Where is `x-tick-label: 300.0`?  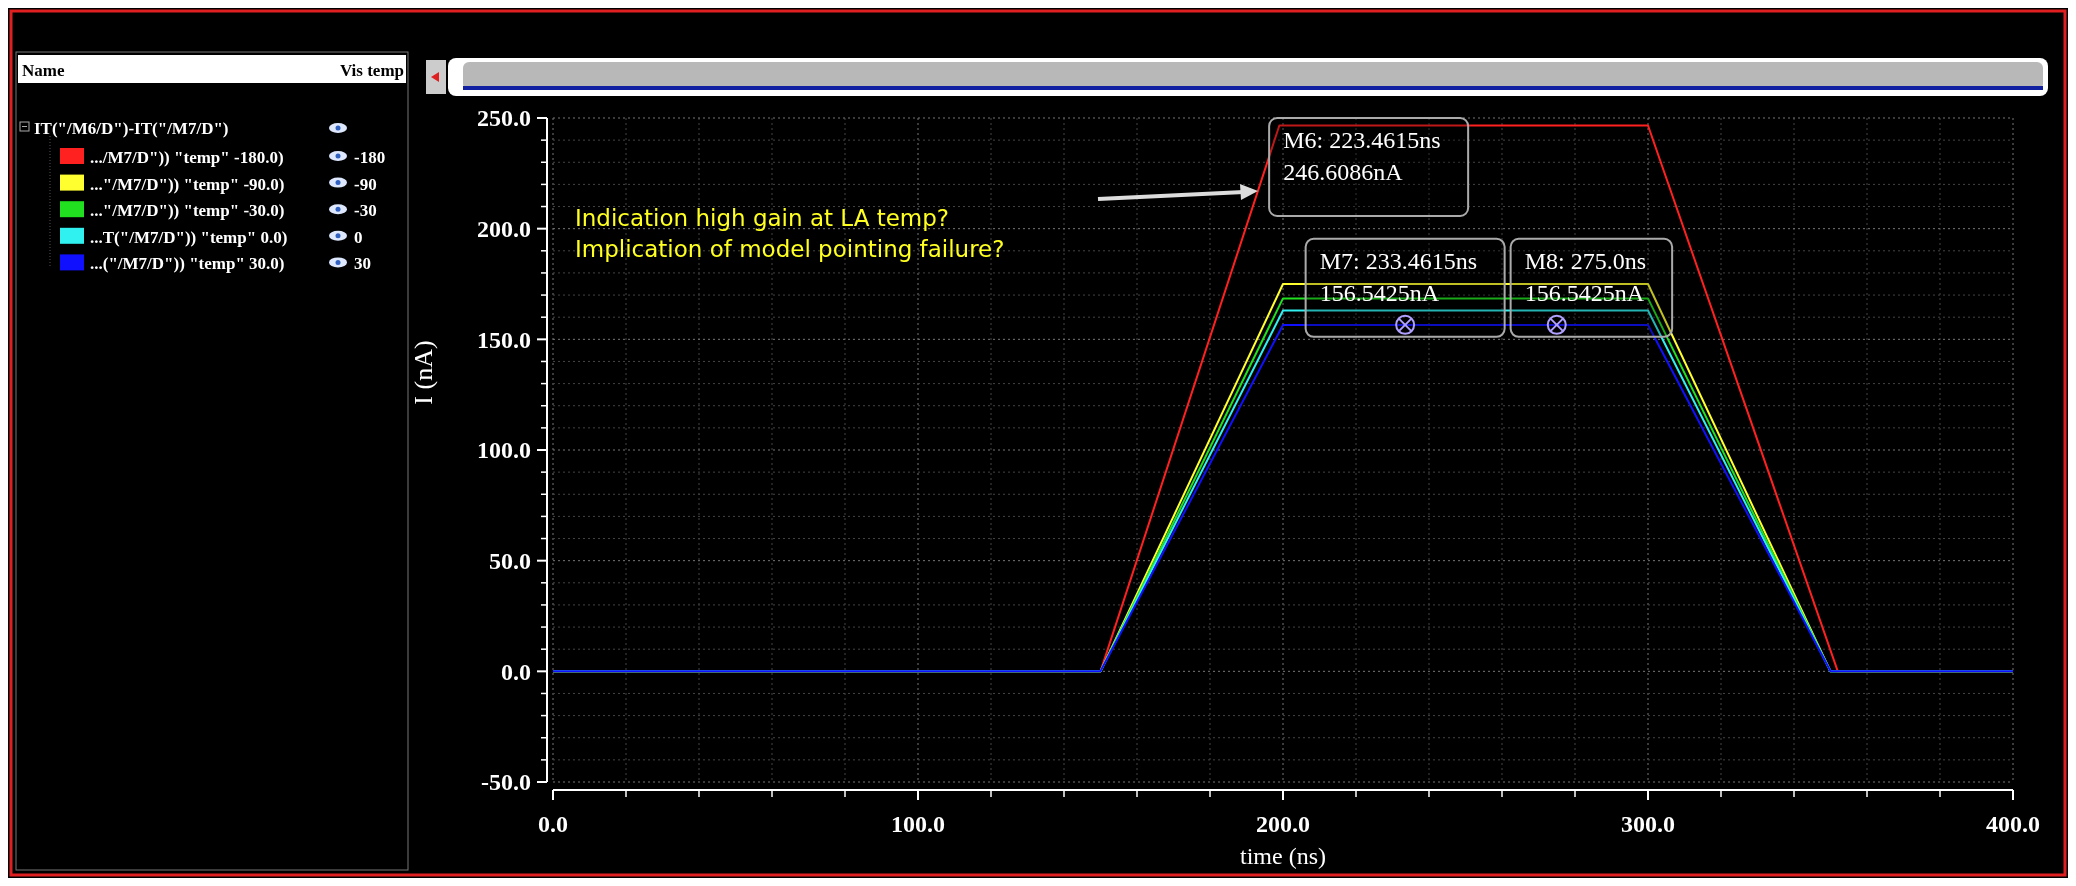
x-tick-label: 300.0 is located at coordinates (1648, 824).